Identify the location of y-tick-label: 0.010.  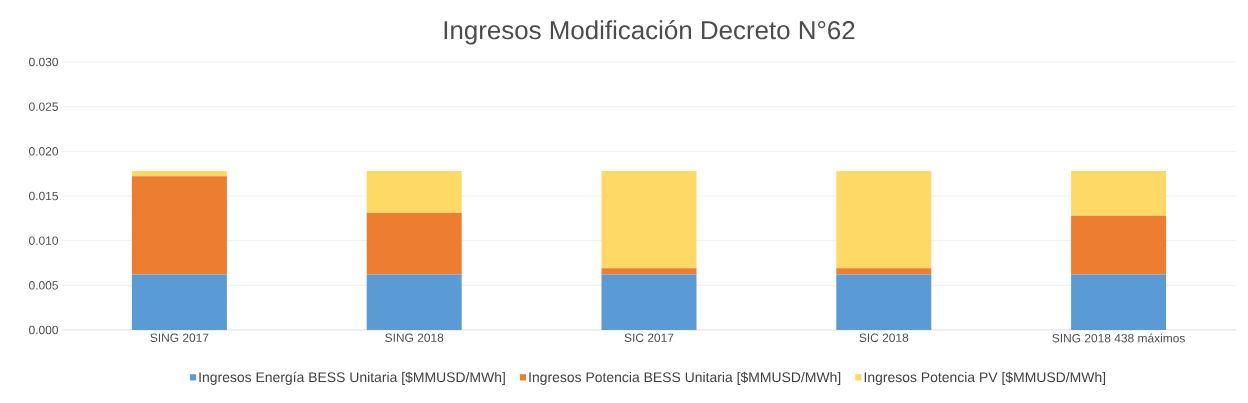
(44, 240).